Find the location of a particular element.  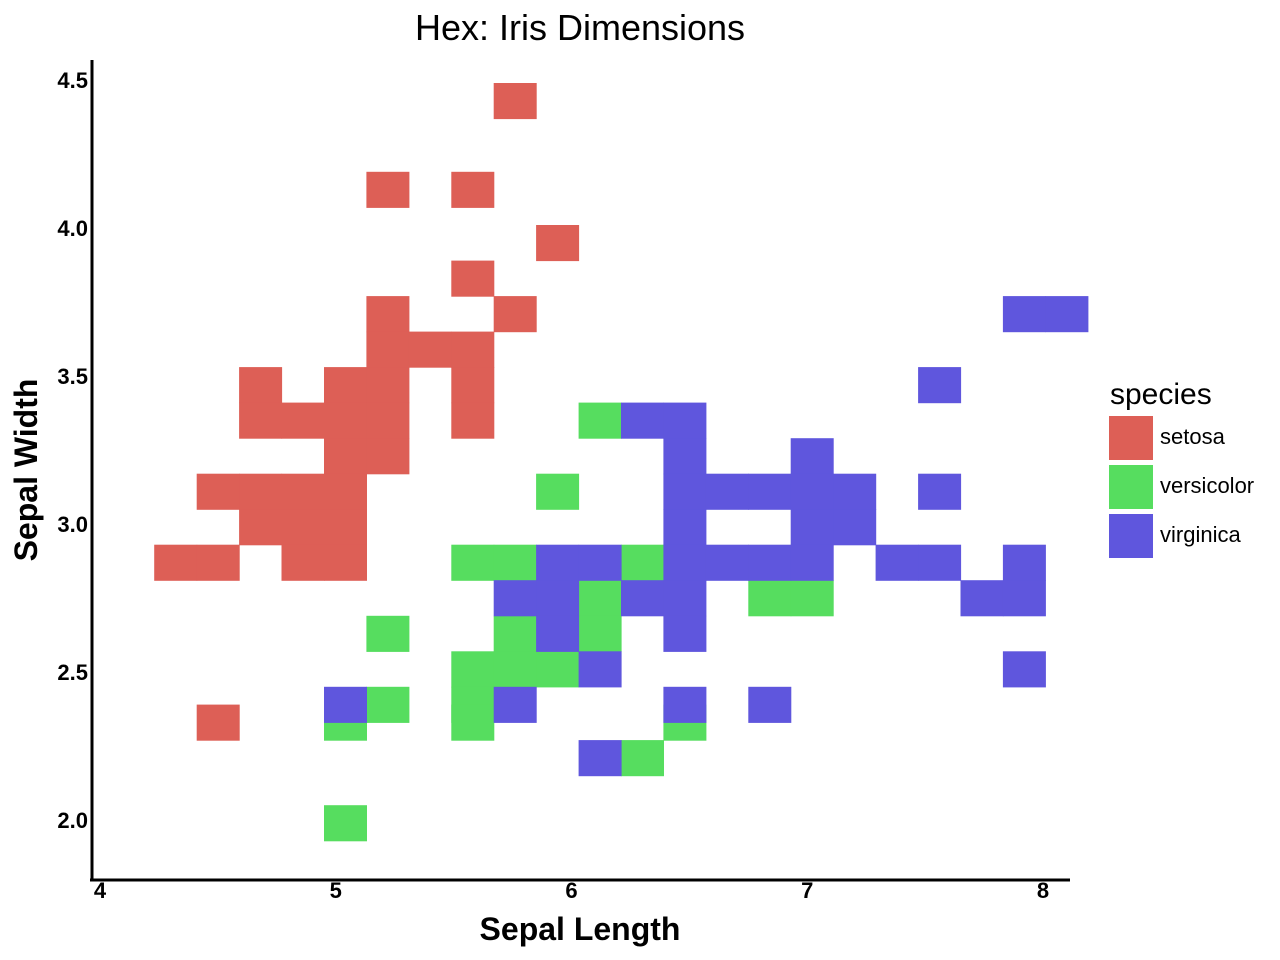

legend: species setosa versicolor virginica is located at coordinates (1181, 468).